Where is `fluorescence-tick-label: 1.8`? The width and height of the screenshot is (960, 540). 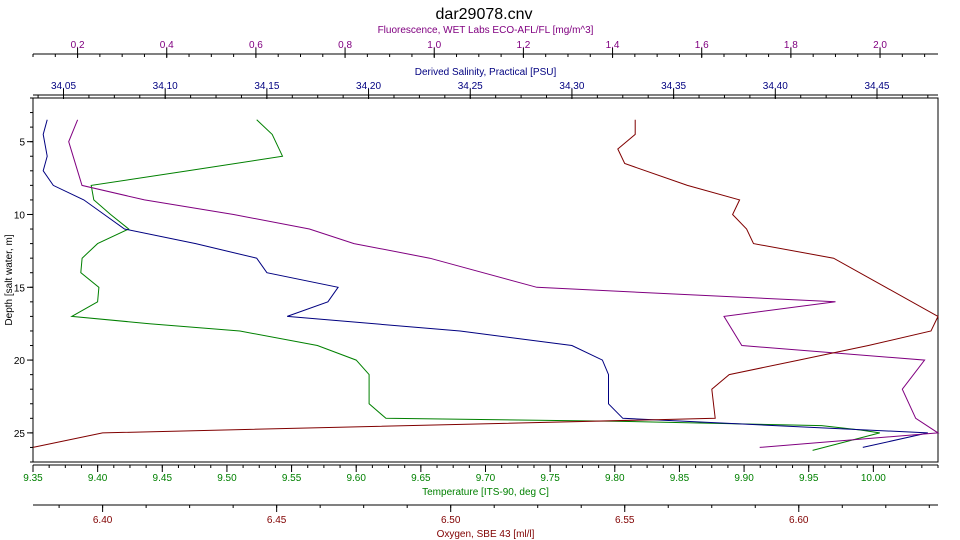 fluorescence-tick-label: 1.8 is located at coordinates (791, 45).